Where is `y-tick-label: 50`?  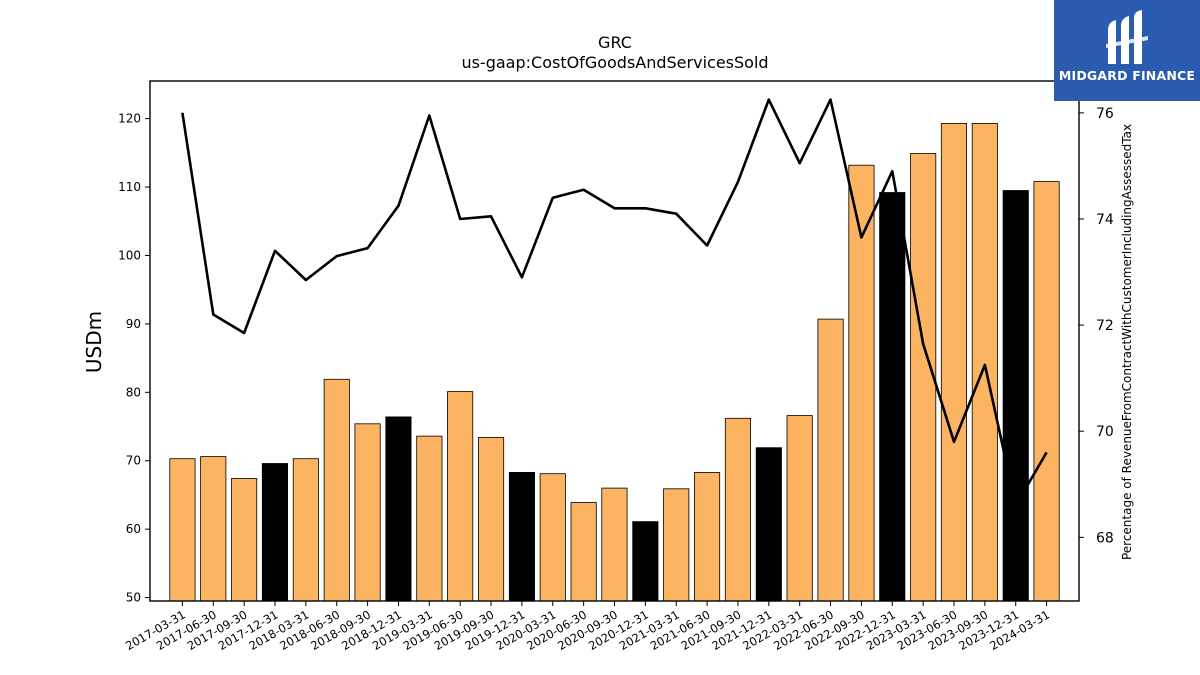 y-tick-label: 50 is located at coordinates (133, 598).